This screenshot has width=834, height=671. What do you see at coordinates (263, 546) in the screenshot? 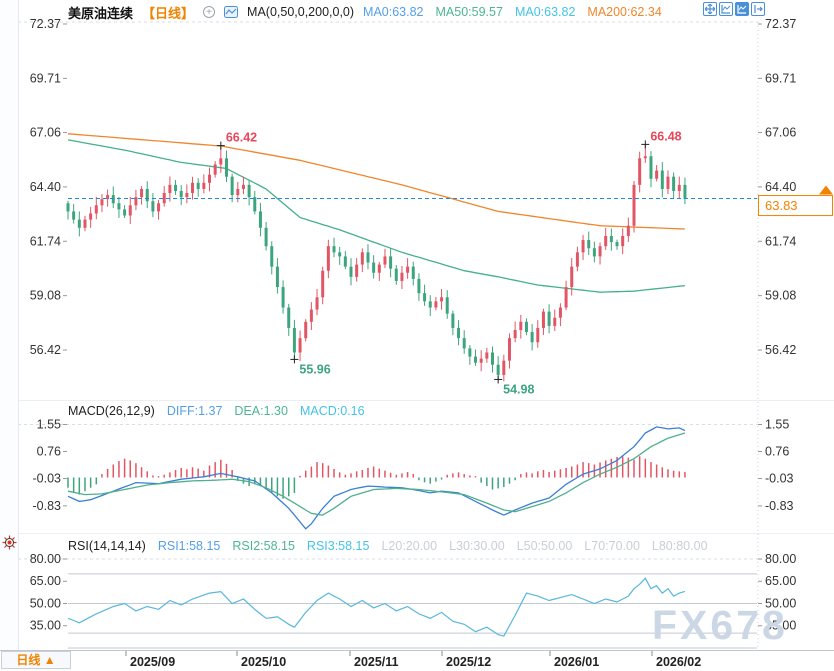
I see `rsi-value: RSI2:58.15` at bounding box center [263, 546].